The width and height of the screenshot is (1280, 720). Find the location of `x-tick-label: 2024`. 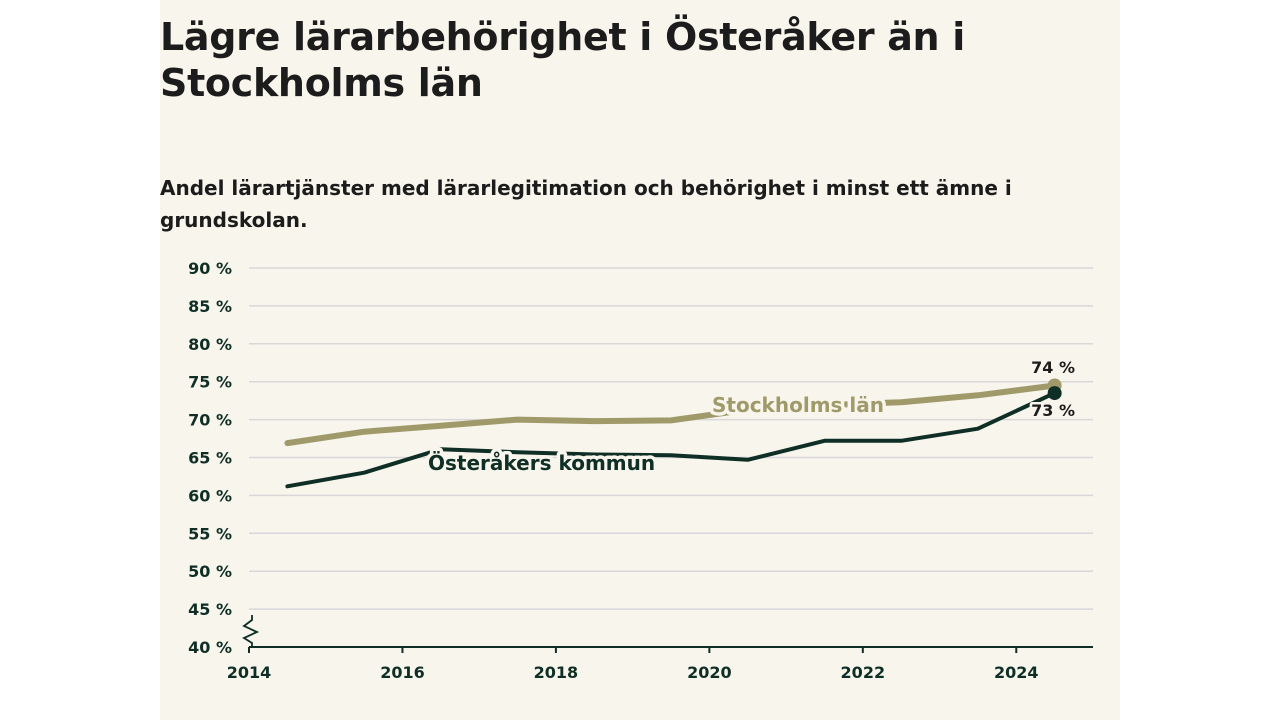

x-tick-label: 2024 is located at coordinates (1016, 672).